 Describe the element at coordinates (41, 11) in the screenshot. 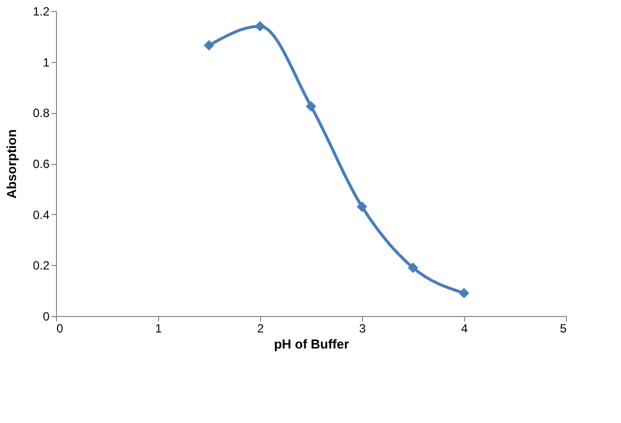

I see `y-tick-label: 1.2` at that location.